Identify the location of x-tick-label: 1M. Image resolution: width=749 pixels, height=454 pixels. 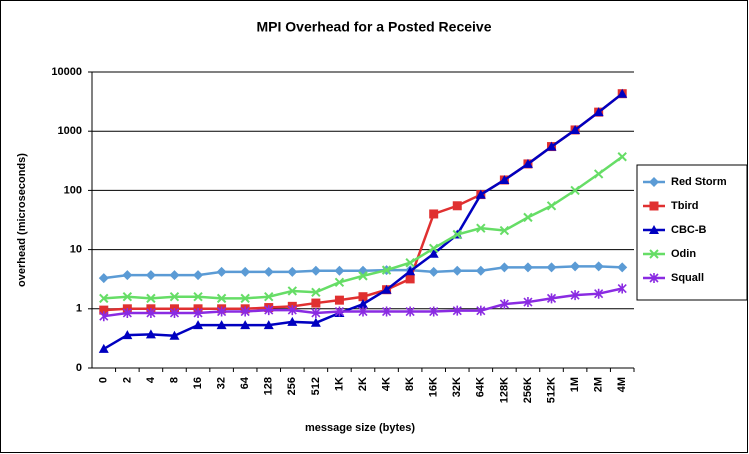
(575, 384).